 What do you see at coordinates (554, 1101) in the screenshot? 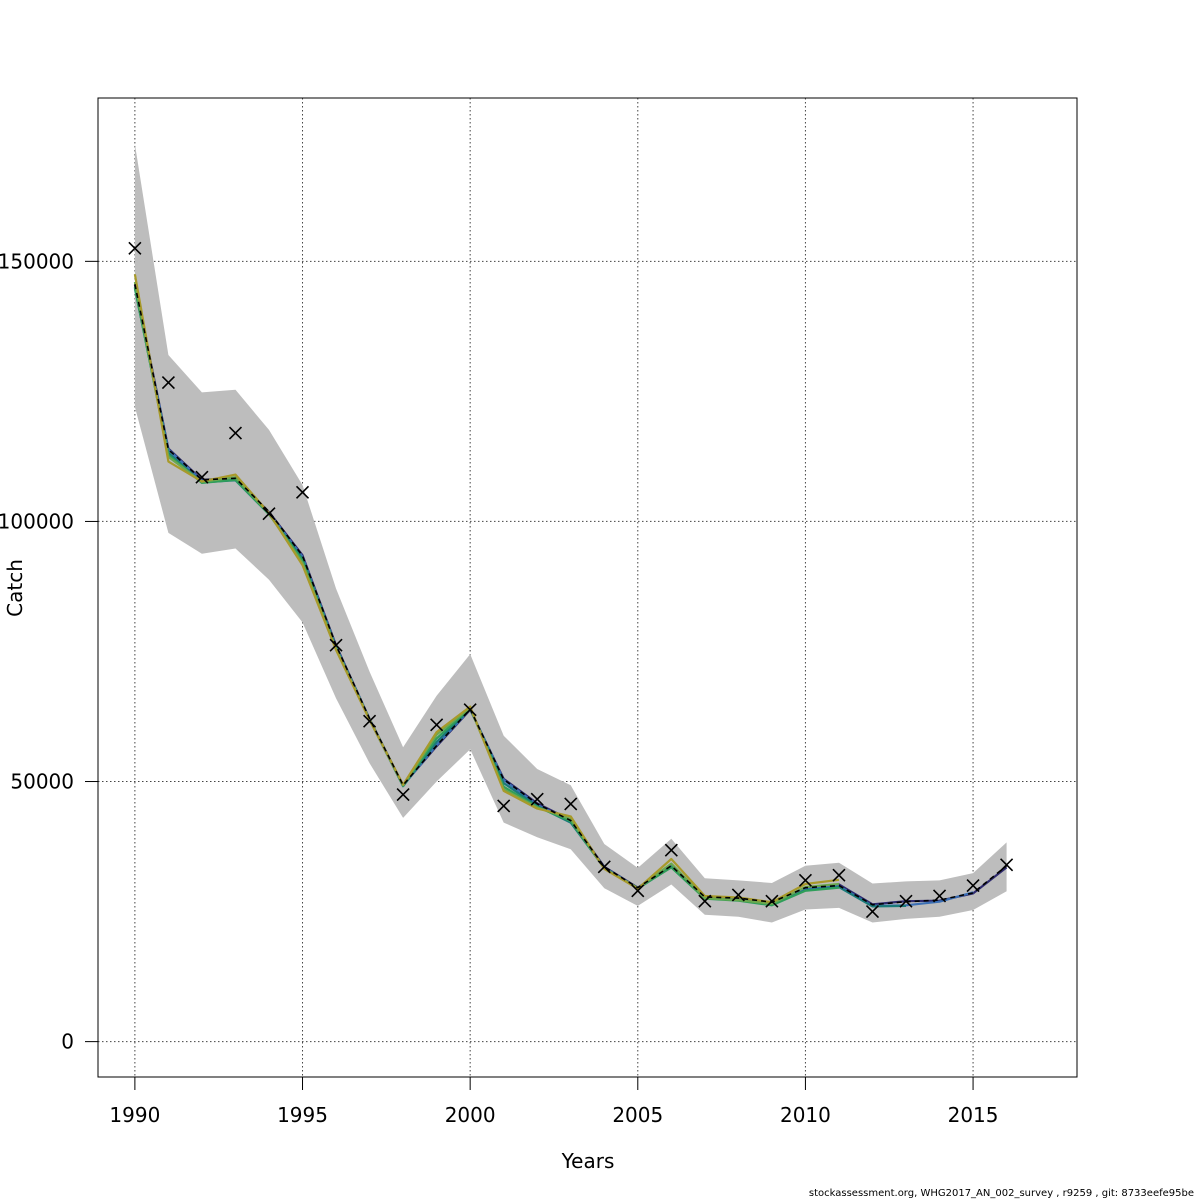
I see `x-axis: 1990 1995 2000 2005 2010 2015` at bounding box center [554, 1101].